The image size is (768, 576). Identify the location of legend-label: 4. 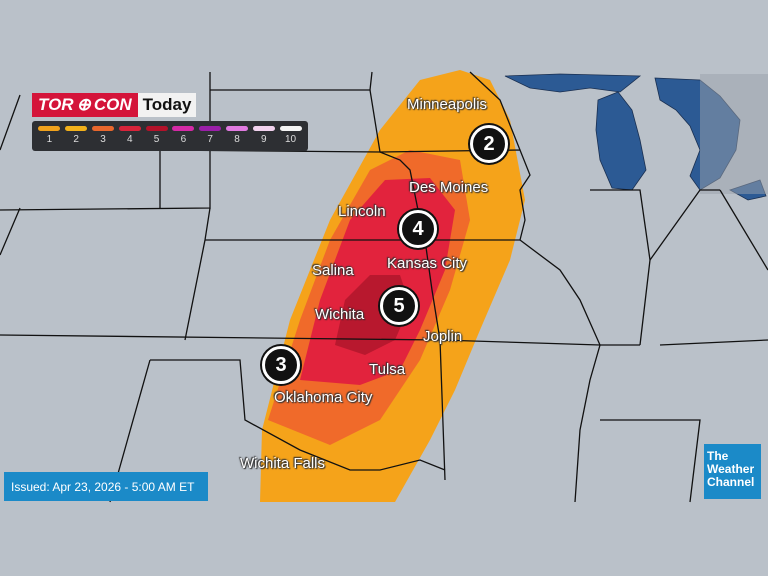
(130, 139).